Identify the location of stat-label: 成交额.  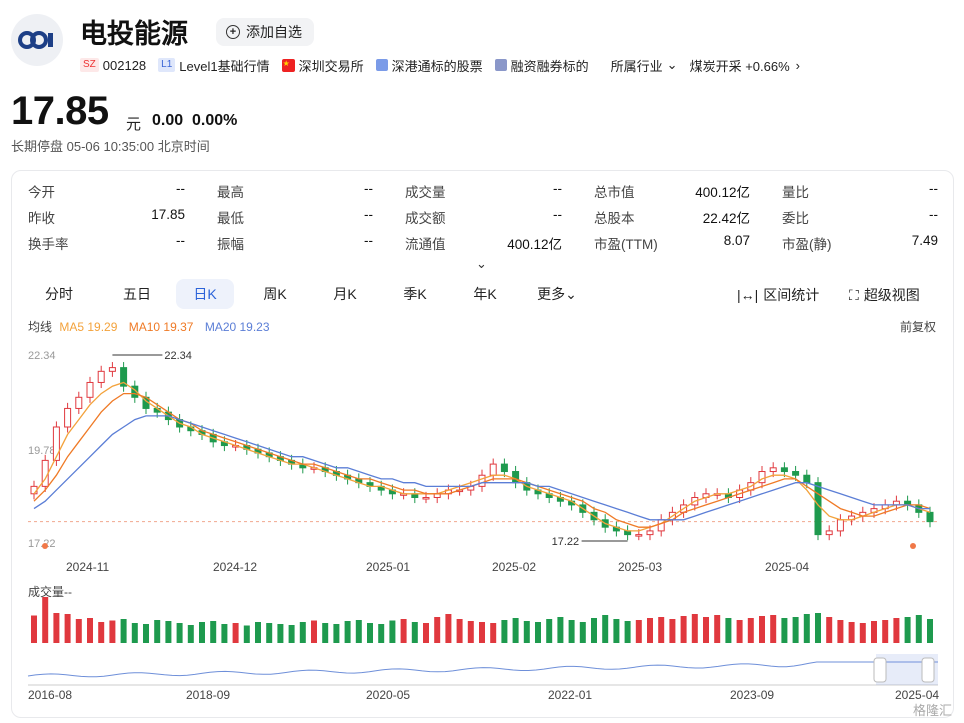
(425, 218).